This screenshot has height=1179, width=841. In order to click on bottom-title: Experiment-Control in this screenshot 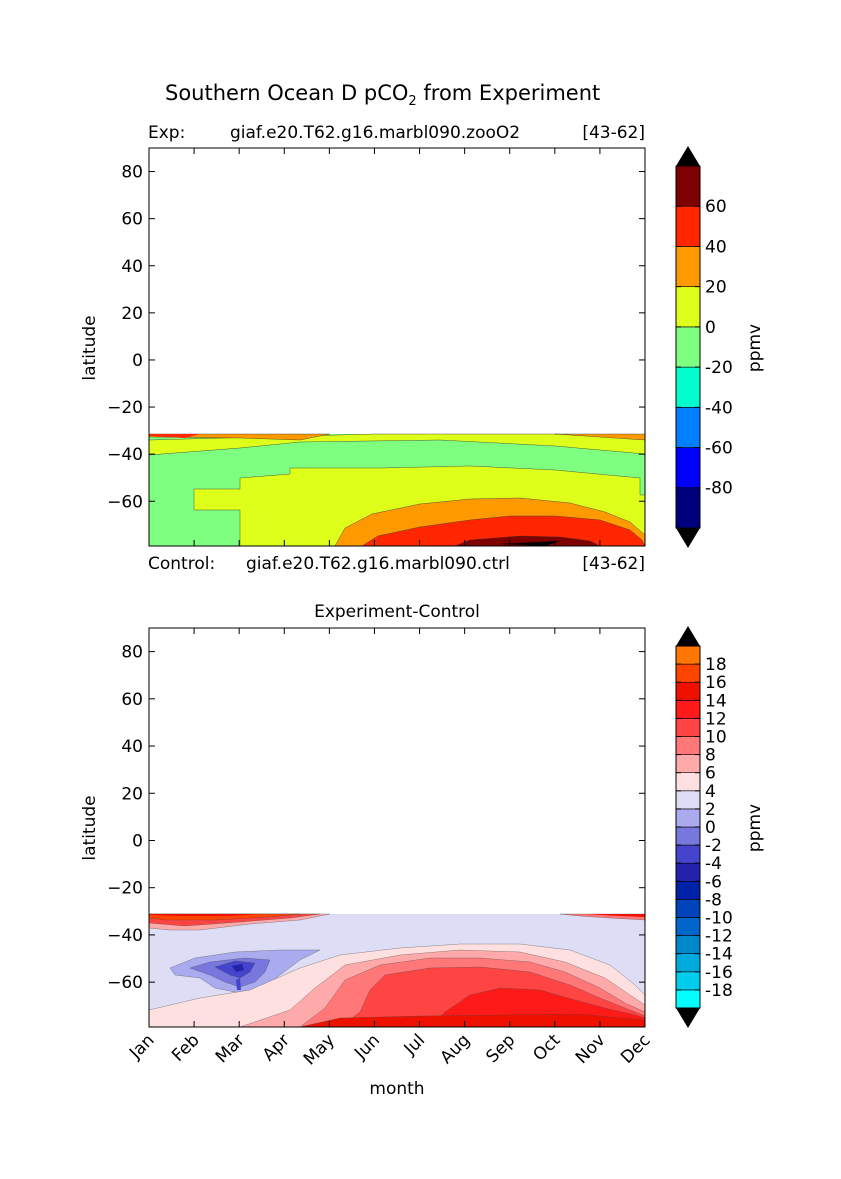, I will do `click(397, 612)`.